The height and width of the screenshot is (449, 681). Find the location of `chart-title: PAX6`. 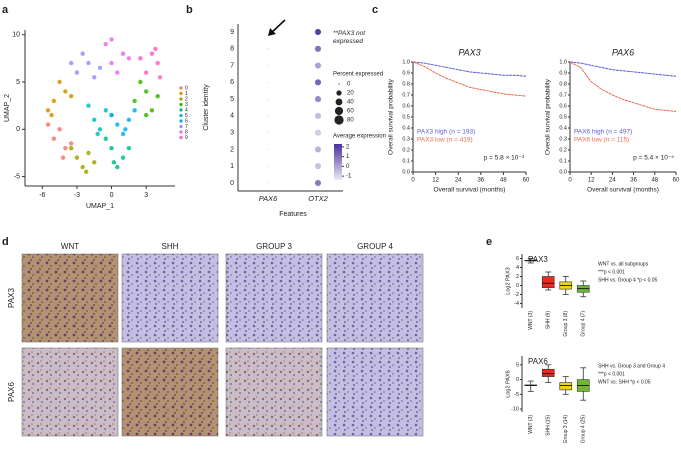

chart-title: PAX6 is located at coordinates (538, 361).